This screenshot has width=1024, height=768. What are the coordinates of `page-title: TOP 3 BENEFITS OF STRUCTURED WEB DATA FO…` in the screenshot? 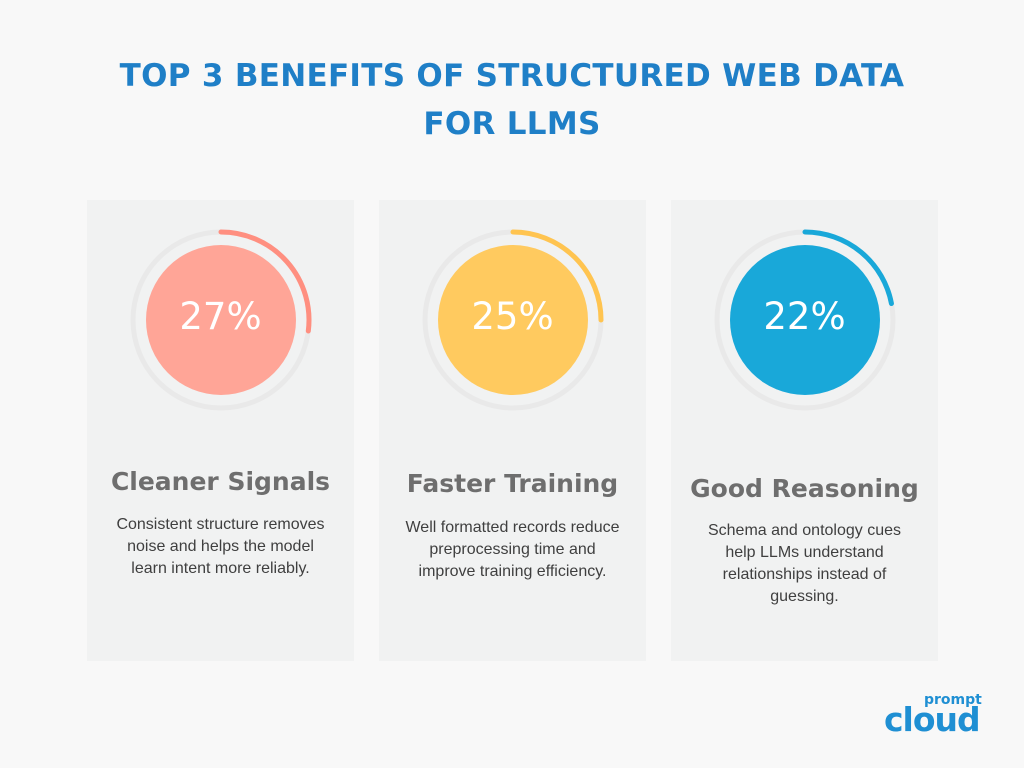 It's located at (512, 100).